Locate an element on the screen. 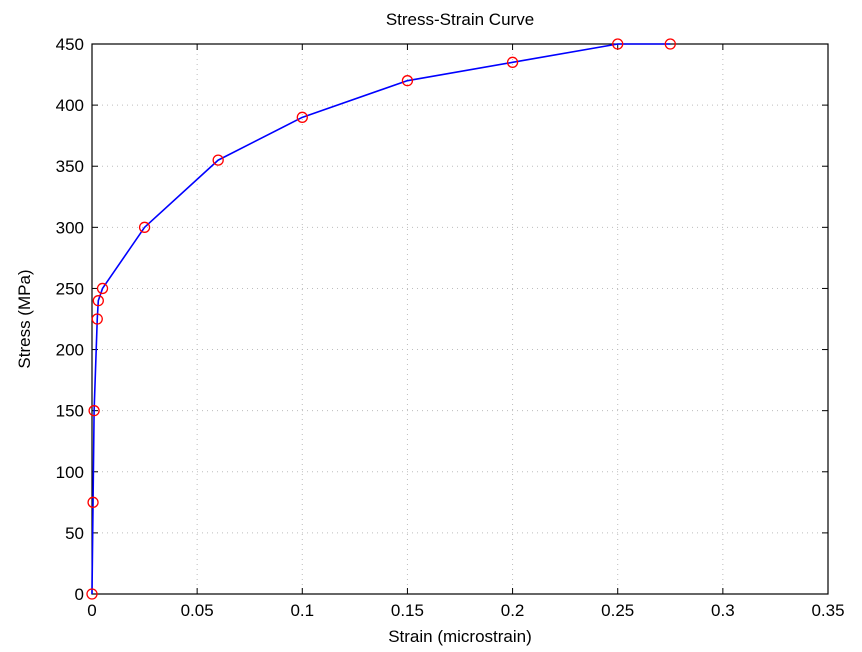  x-tick-label: 0 is located at coordinates (91, 610).